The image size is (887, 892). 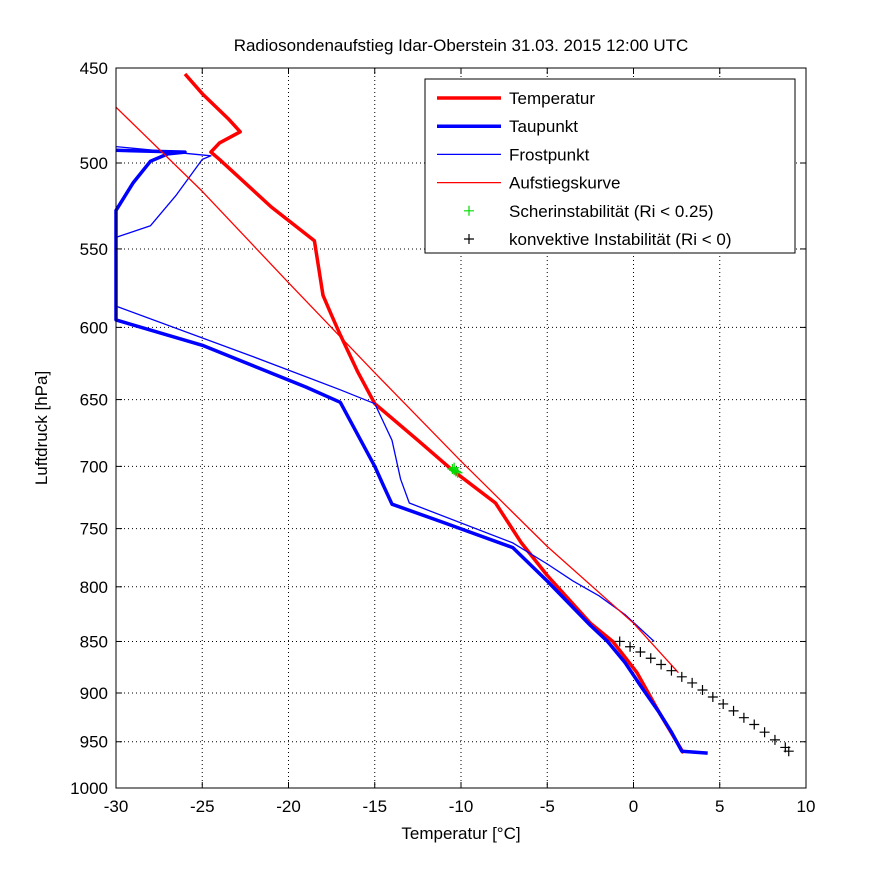 What do you see at coordinates (116, 806) in the screenshot?
I see `x-tick-label: -30` at bounding box center [116, 806].